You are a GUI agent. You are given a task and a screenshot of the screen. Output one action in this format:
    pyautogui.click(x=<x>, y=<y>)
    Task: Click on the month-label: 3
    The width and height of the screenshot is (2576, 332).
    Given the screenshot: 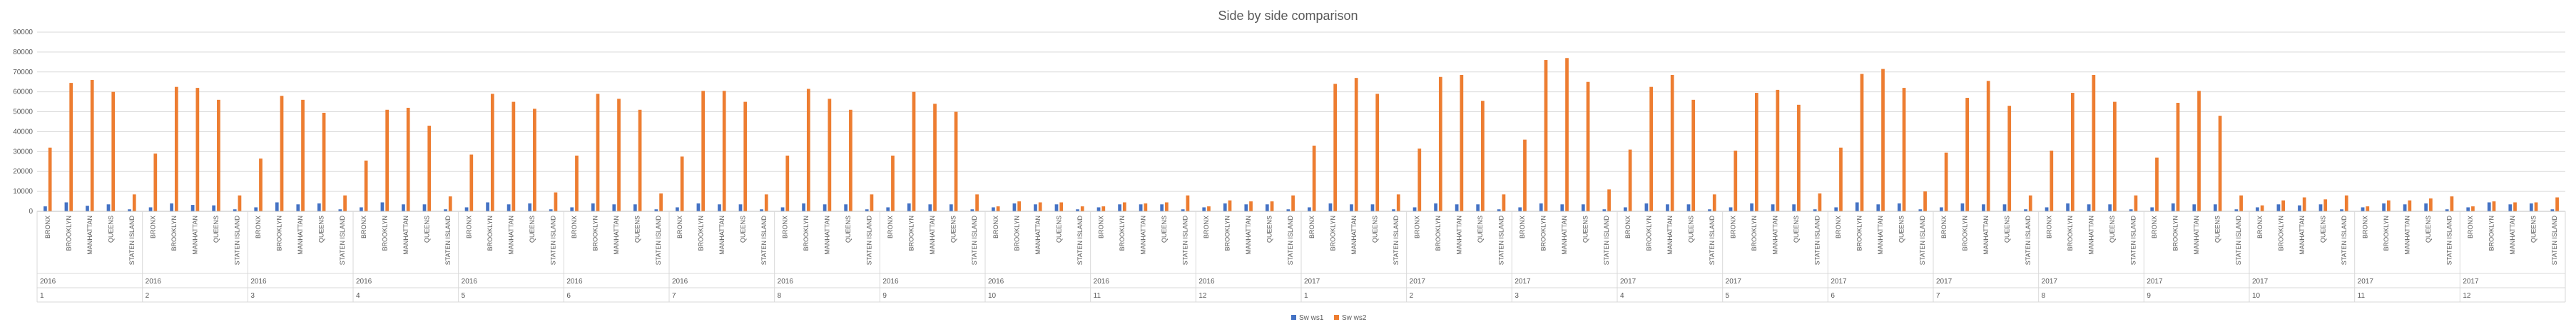 What is the action you would take?
    pyautogui.click(x=1516, y=296)
    